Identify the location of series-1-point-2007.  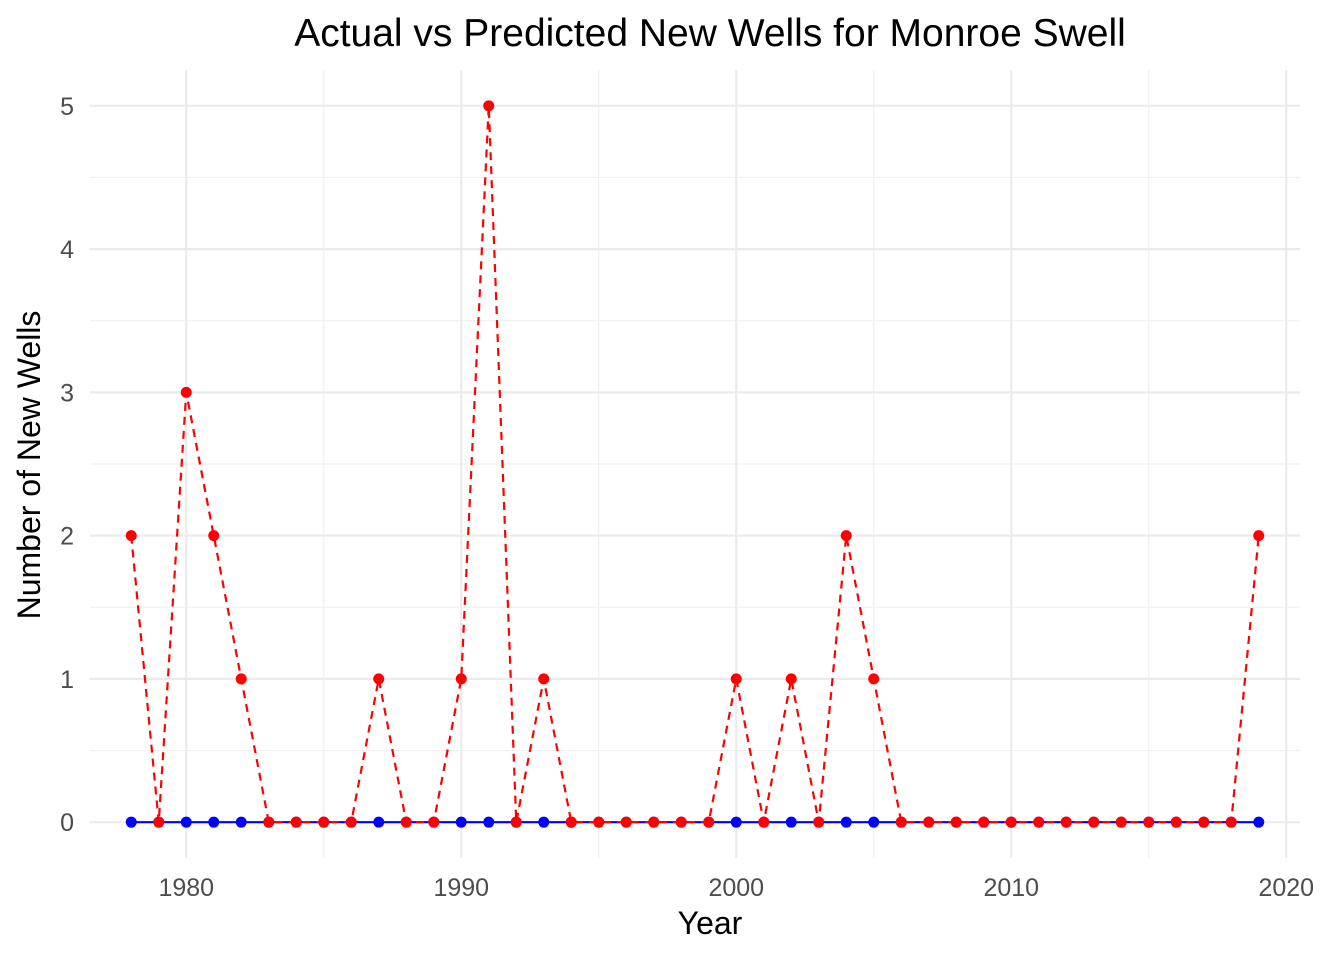
(929, 822).